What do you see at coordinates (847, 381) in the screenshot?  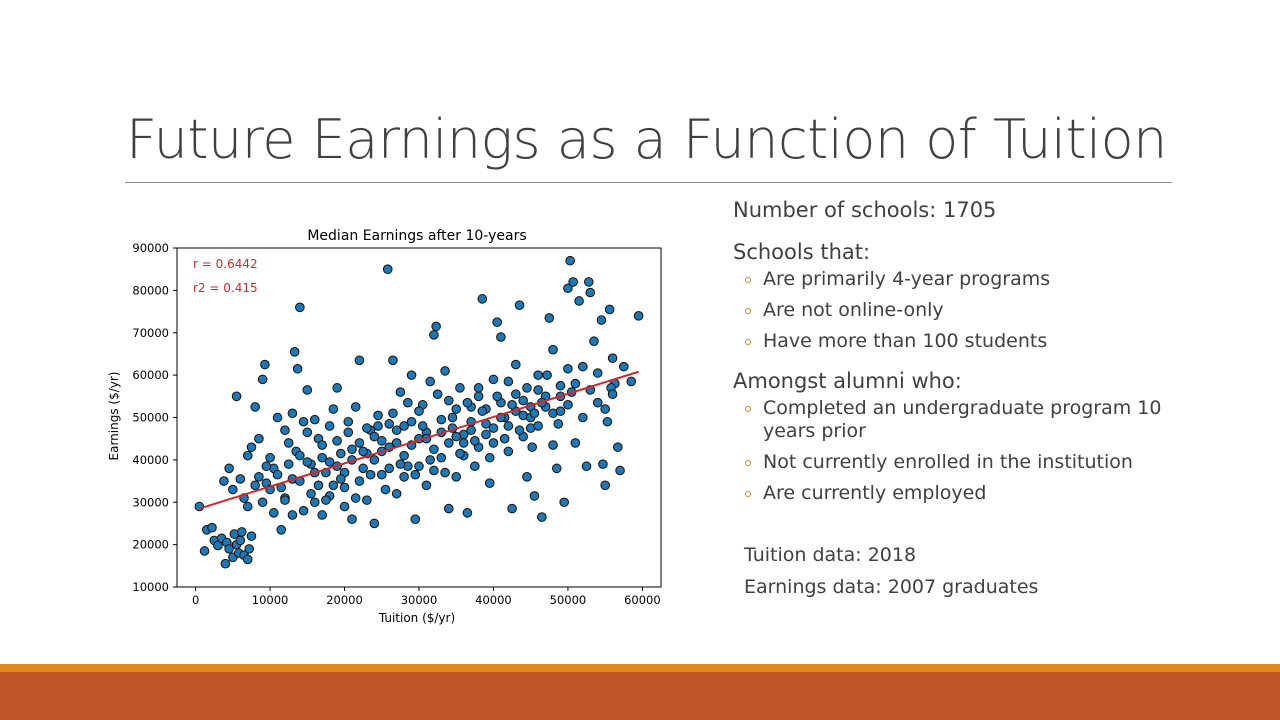 I see `alumni-heading: Amongst alumni who:` at bounding box center [847, 381].